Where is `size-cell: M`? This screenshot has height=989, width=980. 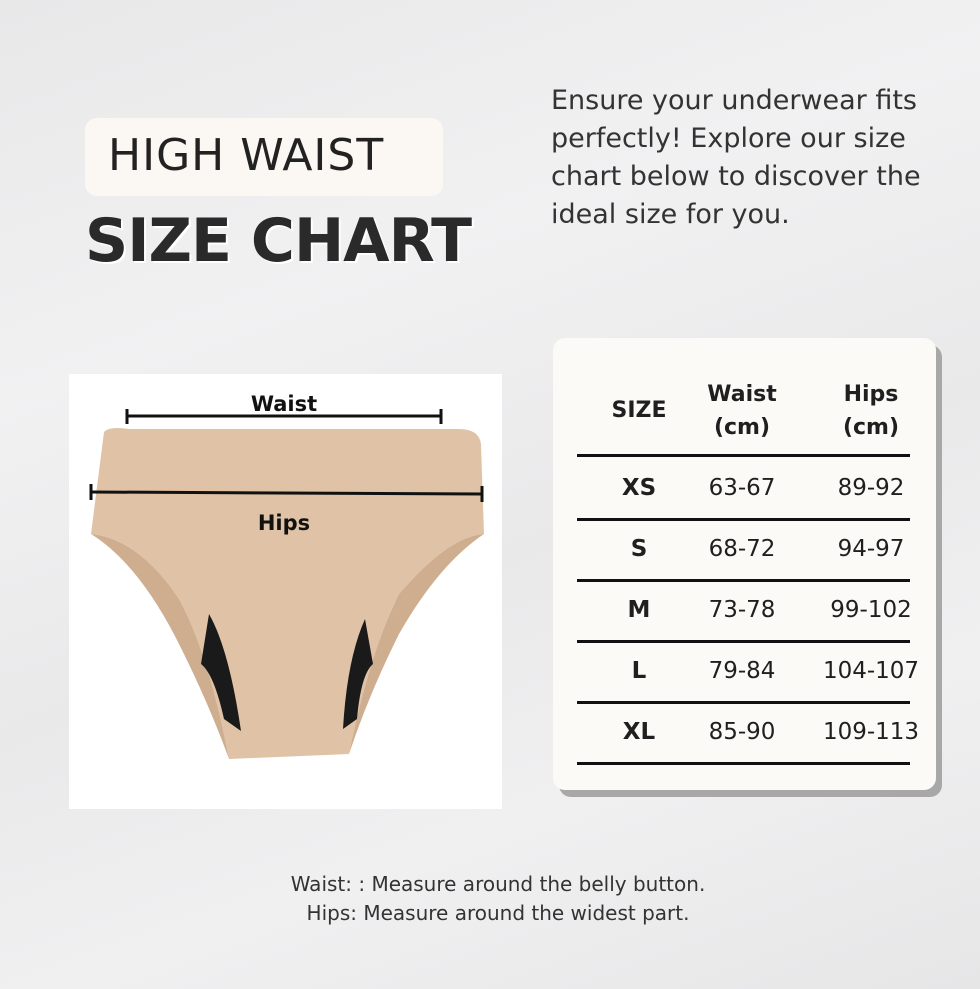 size-cell: M is located at coordinates (639, 610).